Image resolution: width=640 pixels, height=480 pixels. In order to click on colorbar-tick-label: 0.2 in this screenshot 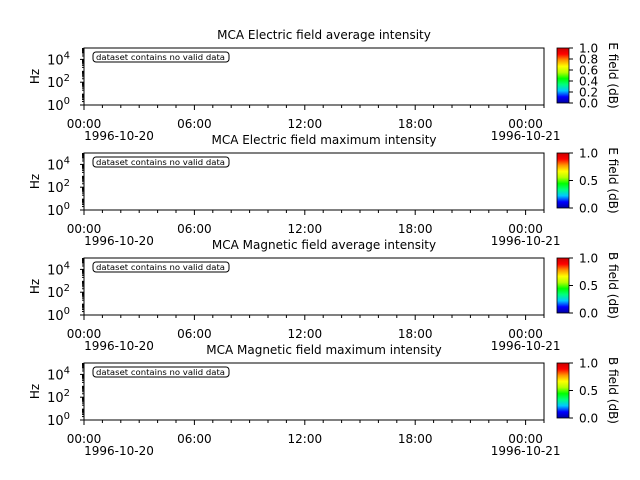, I will do `click(588, 93)`.